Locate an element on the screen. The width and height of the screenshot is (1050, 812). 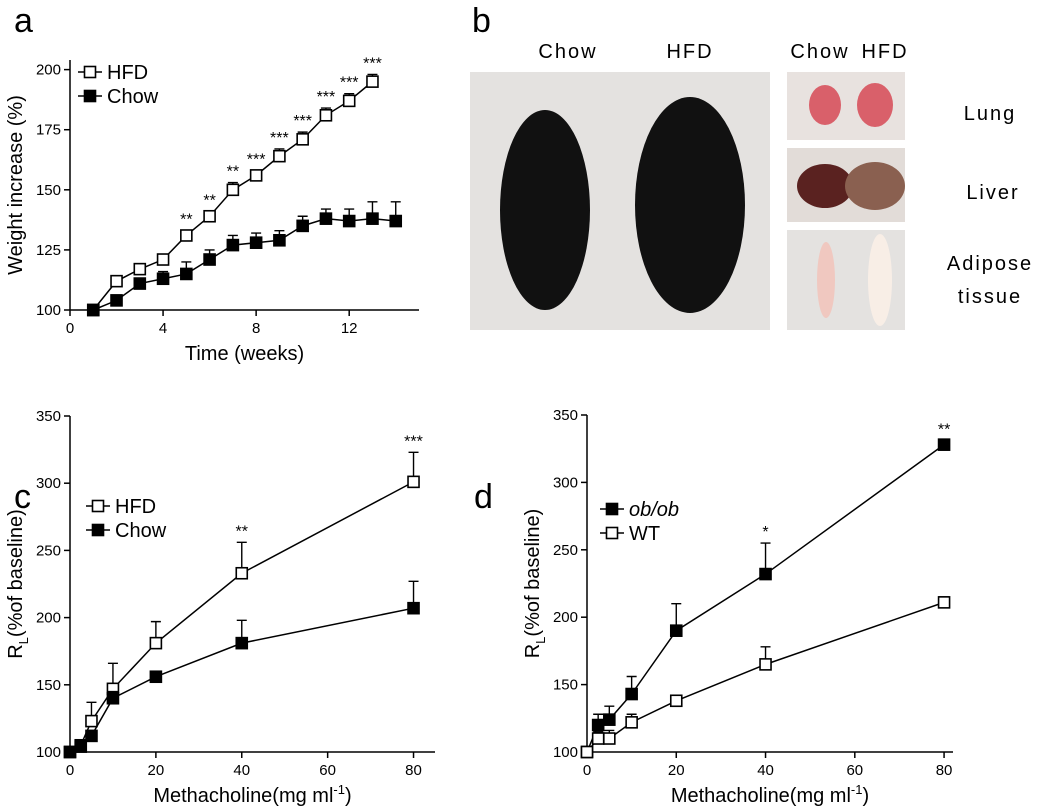
y-tick-label: 125 is located at coordinates (48, 250).